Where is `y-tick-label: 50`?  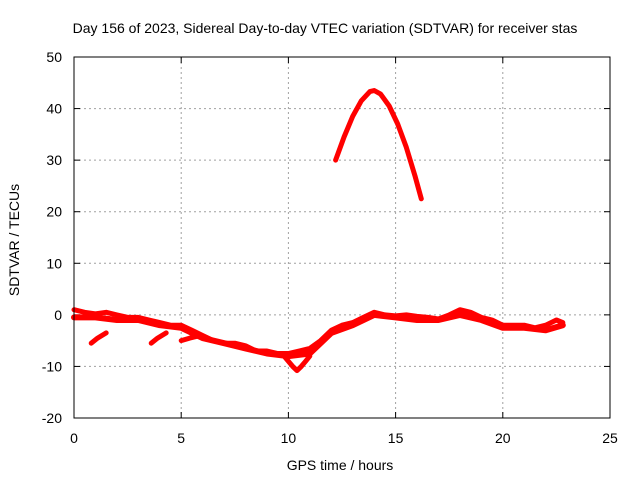
y-tick-label: 50 is located at coordinates (54, 57).